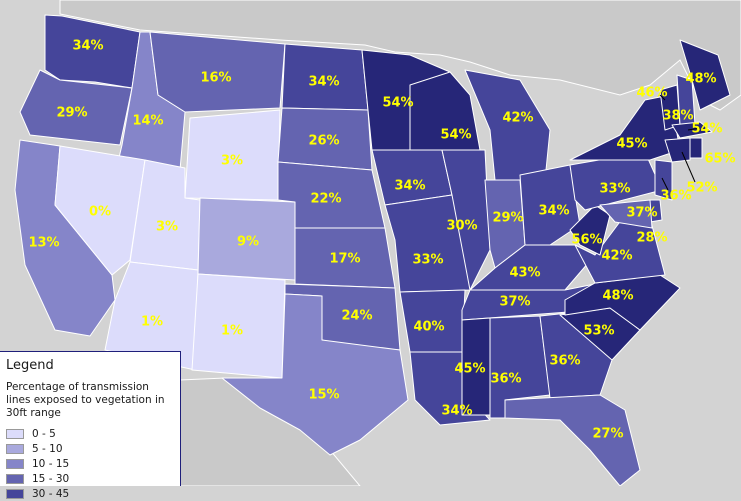 The image size is (741, 501). What do you see at coordinates (323, 82) in the screenshot?
I see `state-label-nd: 34%` at bounding box center [323, 82].